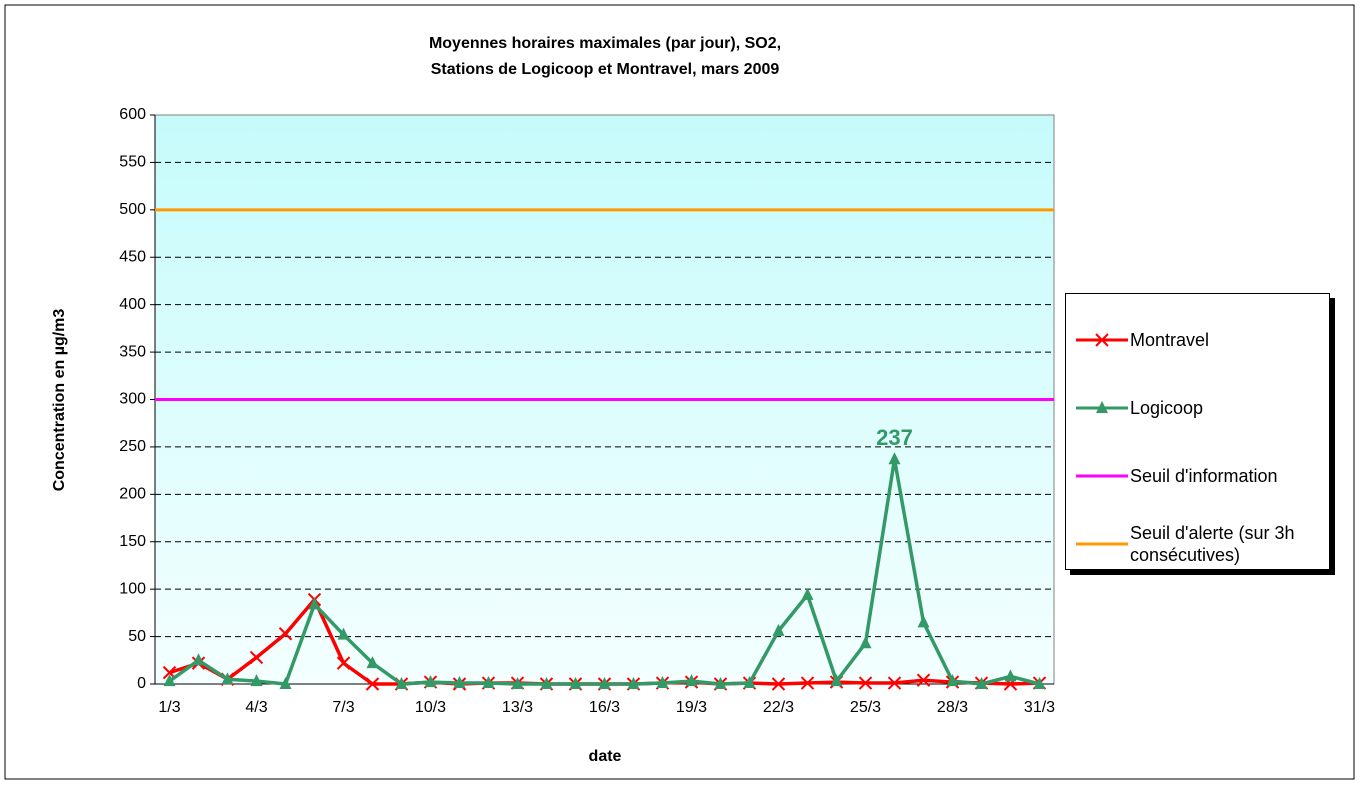 This screenshot has width=1360, height=785. What do you see at coordinates (132, 399) in the screenshot?
I see `y-tick-label: 300` at bounding box center [132, 399].